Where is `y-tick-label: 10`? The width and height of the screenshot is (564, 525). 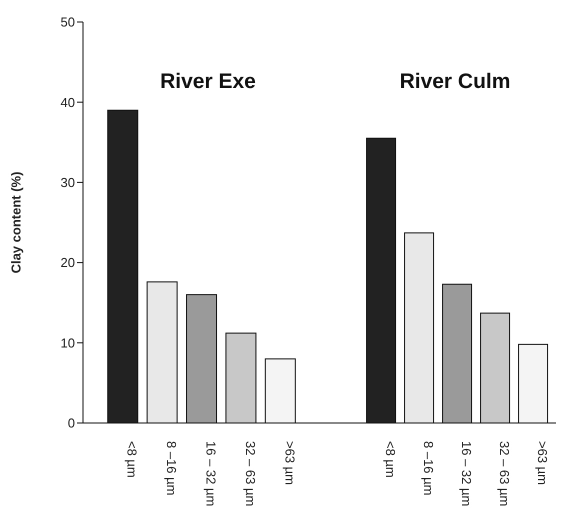 y-tick-label: 10 is located at coordinates (67, 342).